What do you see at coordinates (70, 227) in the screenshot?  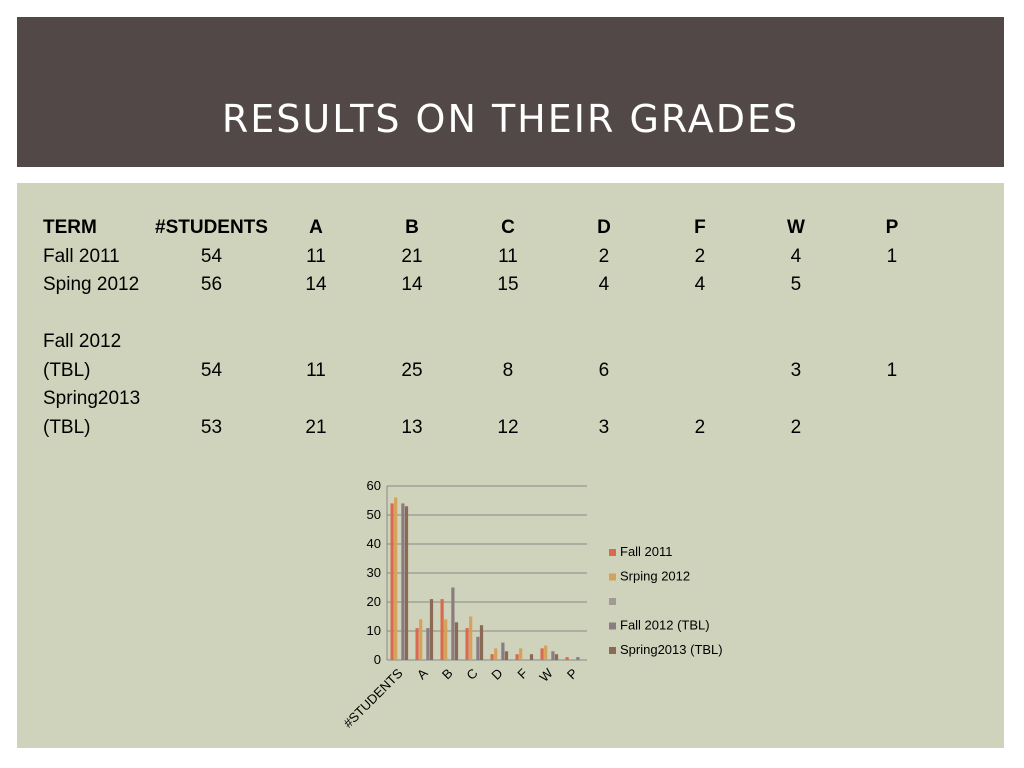 I see `header-term: TERM` at bounding box center [70, 227].